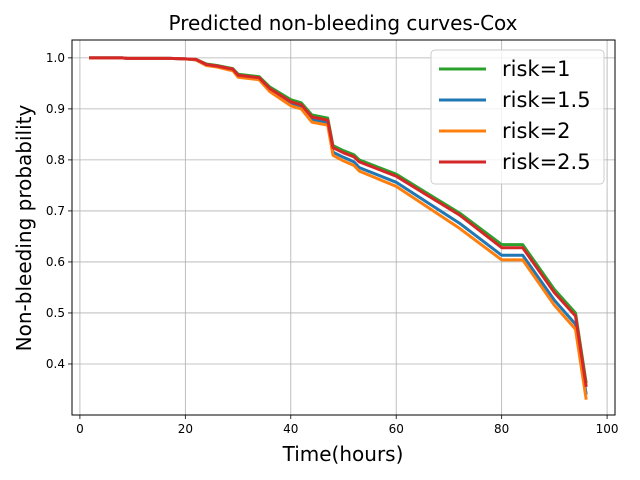 This screenshot has height=480, width=640. Describe the element at coordinates (536, 131) in the screenshot. I see `legend-label-3: risk=2` at that location.